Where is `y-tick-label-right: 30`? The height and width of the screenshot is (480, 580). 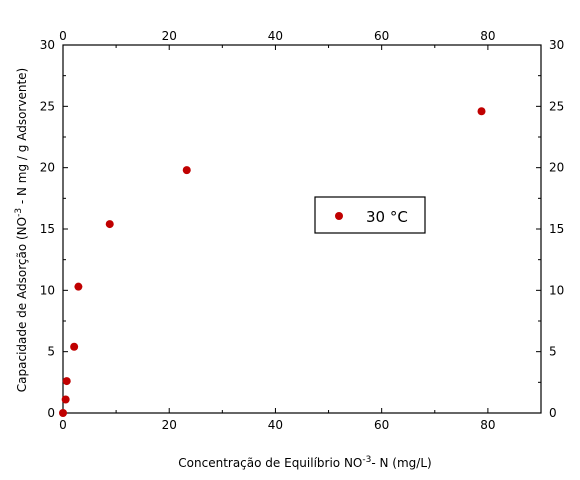 y-tick-label-right: 30 is located at coordinates (556, 45).